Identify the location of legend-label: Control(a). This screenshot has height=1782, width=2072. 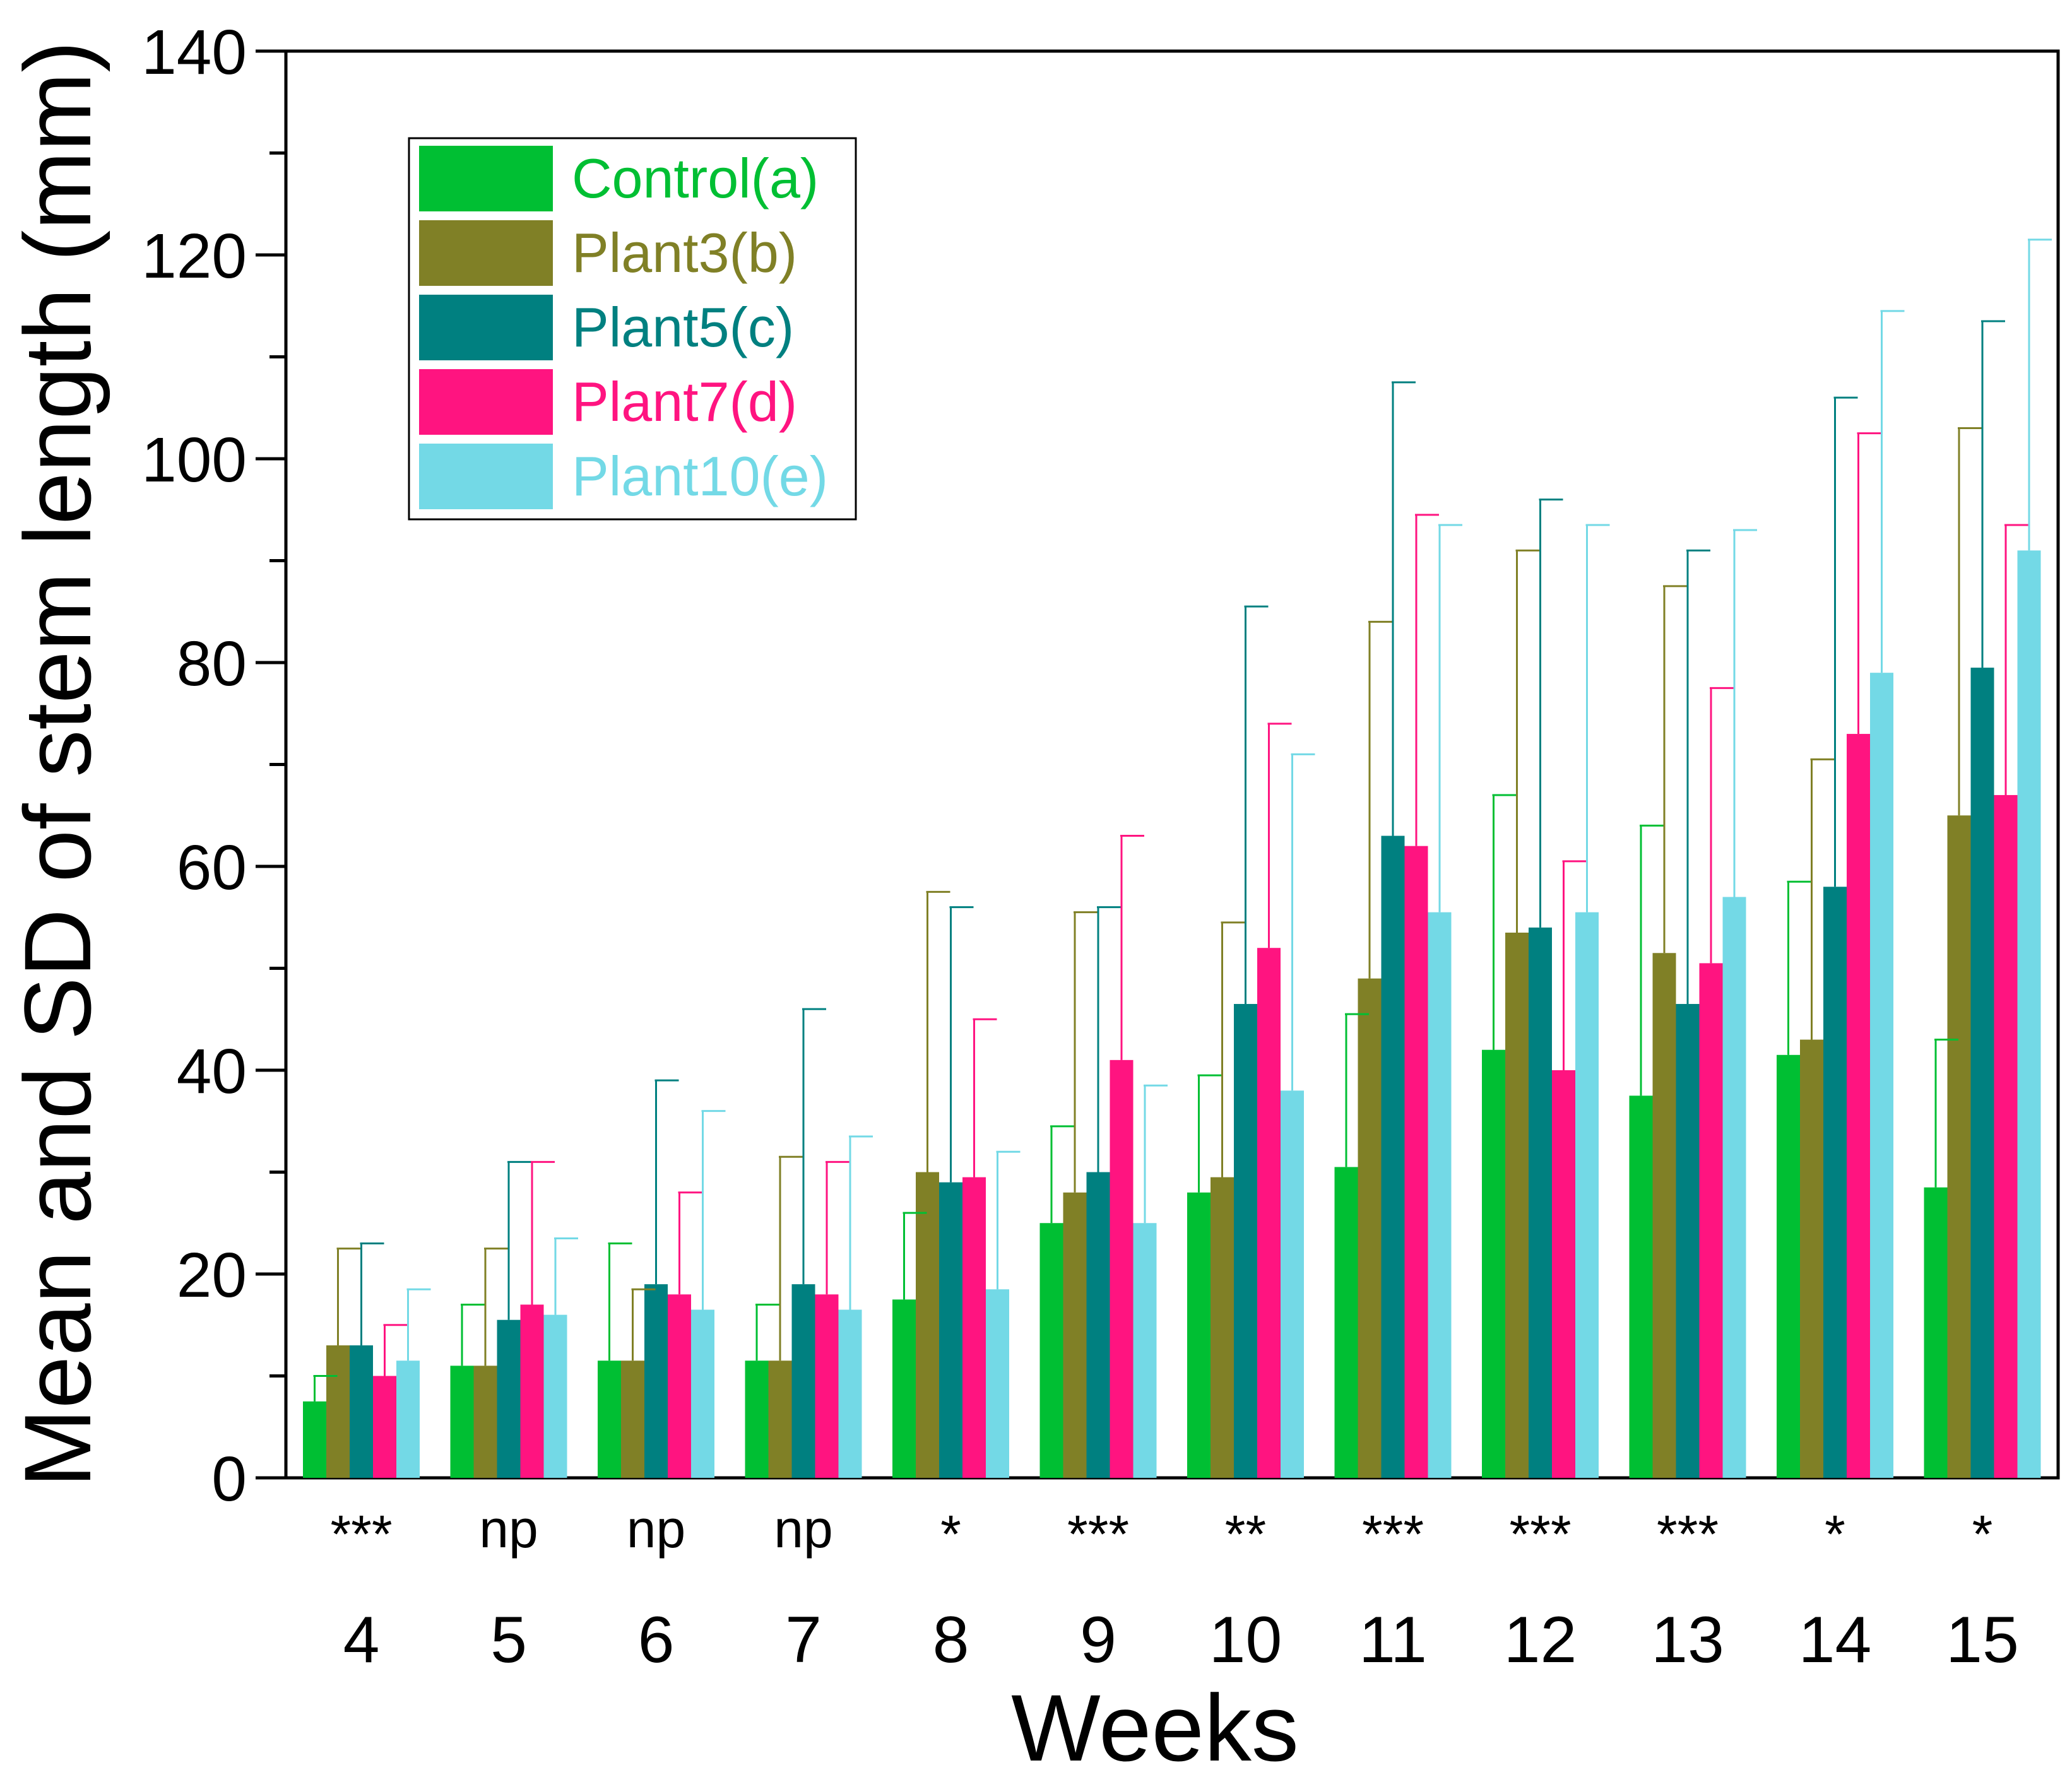
(695, 178).